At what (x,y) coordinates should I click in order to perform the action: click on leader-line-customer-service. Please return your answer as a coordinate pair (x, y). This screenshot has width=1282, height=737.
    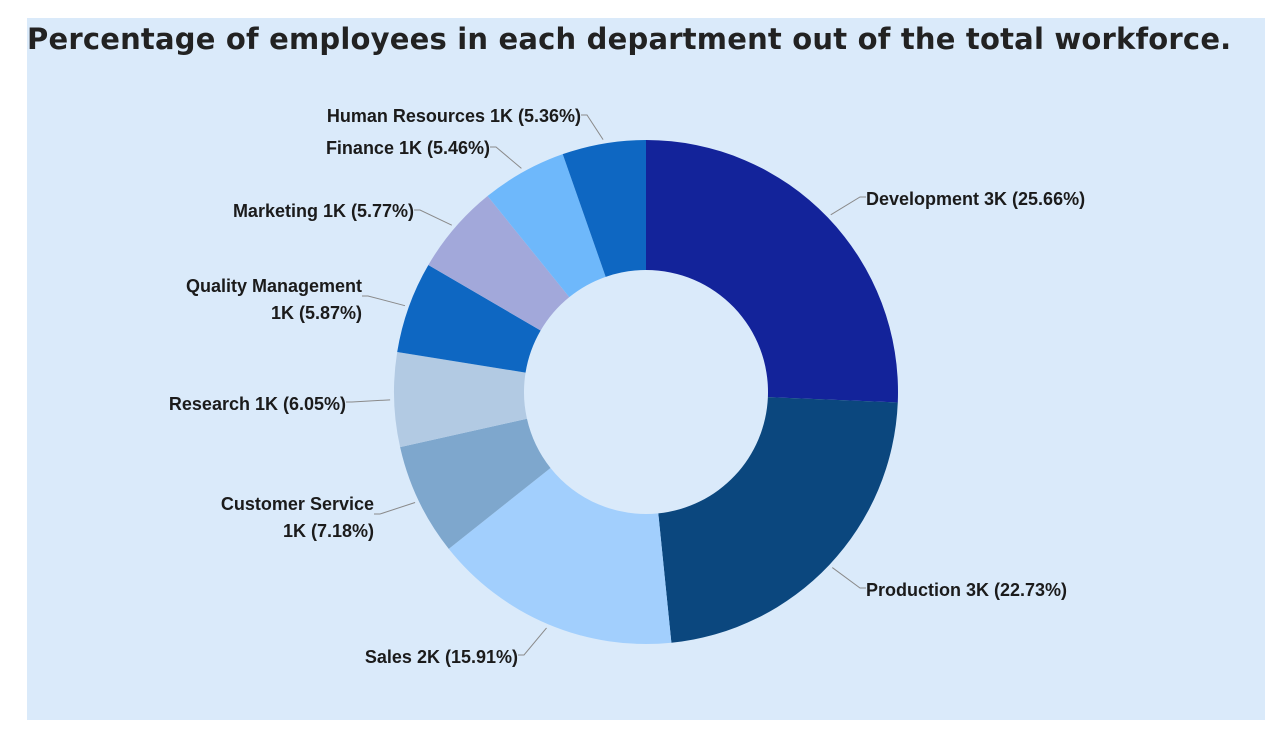
    Looking at the image, I should click on (395, 508).